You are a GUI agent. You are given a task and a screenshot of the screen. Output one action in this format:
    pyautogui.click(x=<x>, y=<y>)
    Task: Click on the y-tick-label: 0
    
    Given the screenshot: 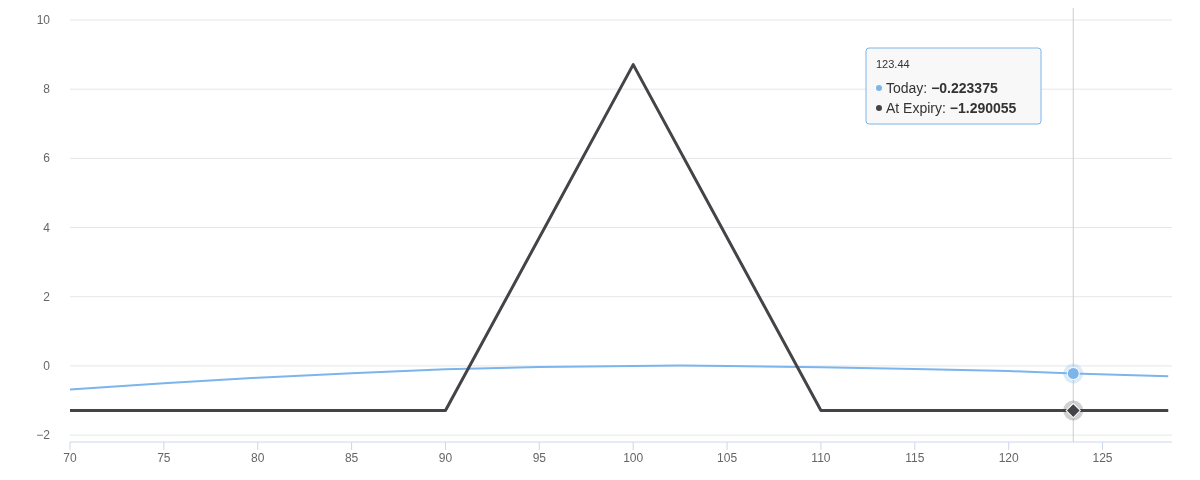 What is the action you would take?
    pyautogui.click(x=47, y=365)
    